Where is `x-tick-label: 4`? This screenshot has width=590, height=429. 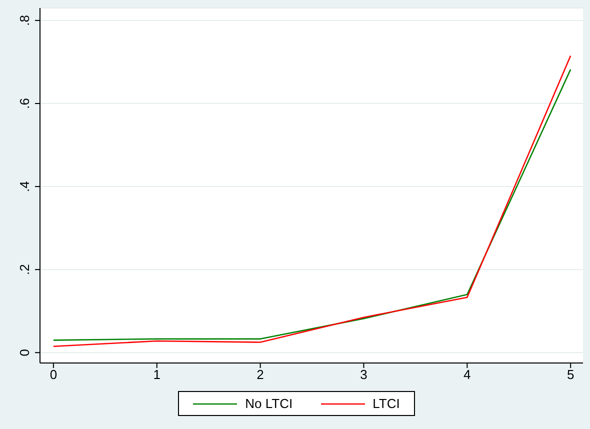
x-tick-label: 4 is located at coordinates (467, 374).